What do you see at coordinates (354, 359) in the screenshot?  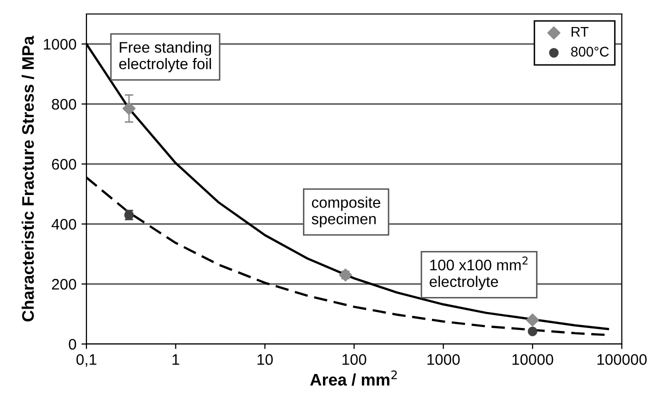 I see `x-tick-label: 100` at bounding box center [354, 359].